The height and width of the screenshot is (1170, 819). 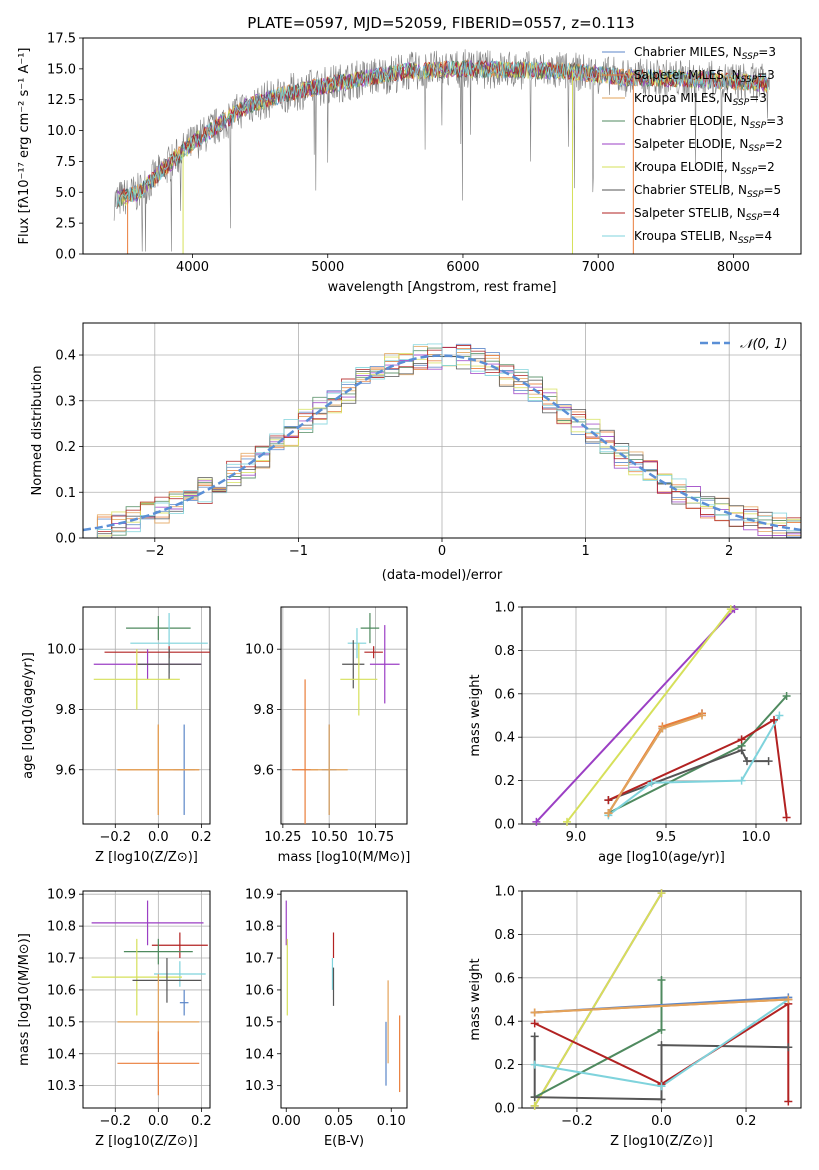 I want to click on legend-entry-chabrier-miles: Chabrier MILES, NSSP=3, so click(x=705, y=53).